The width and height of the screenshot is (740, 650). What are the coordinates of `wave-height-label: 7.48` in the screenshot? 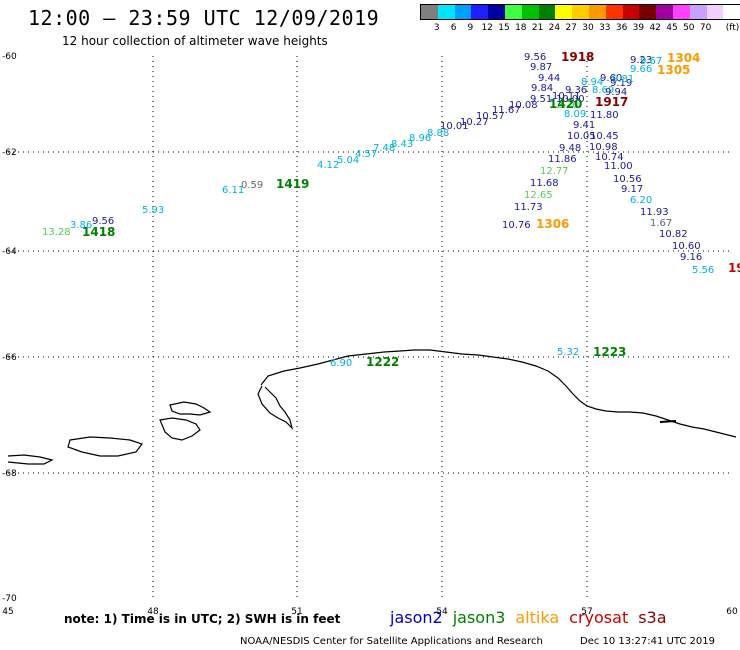 It's located at (384, 148).